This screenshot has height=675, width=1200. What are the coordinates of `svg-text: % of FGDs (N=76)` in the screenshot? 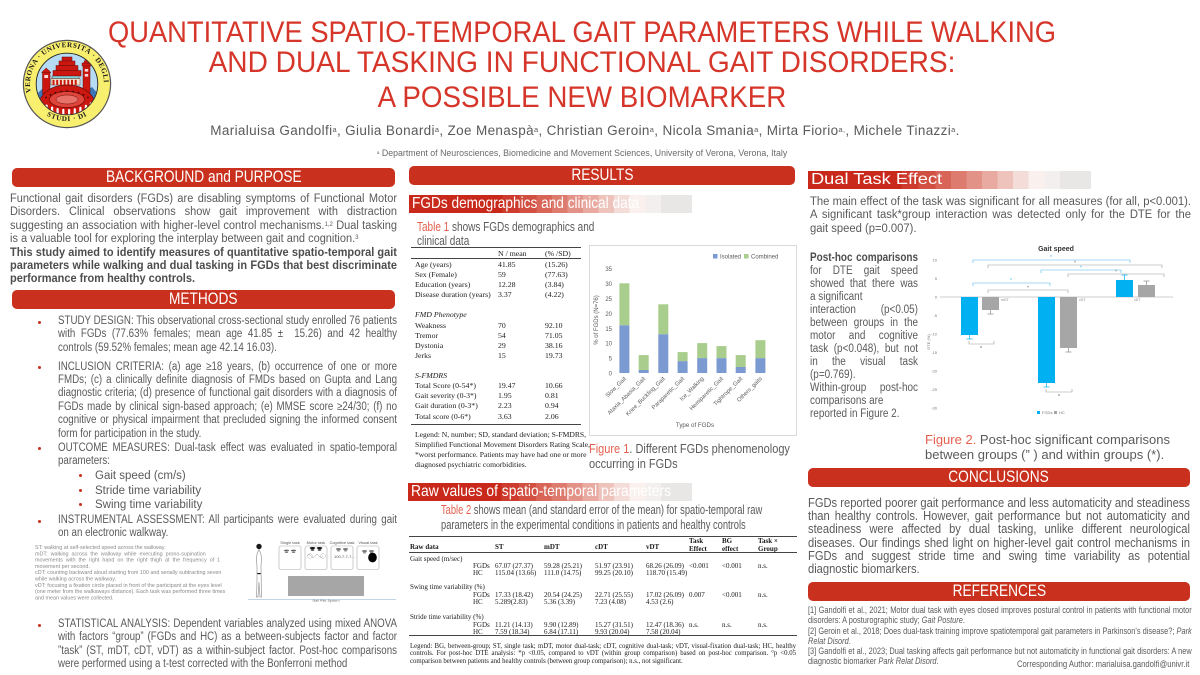 It's located at (597, 320).